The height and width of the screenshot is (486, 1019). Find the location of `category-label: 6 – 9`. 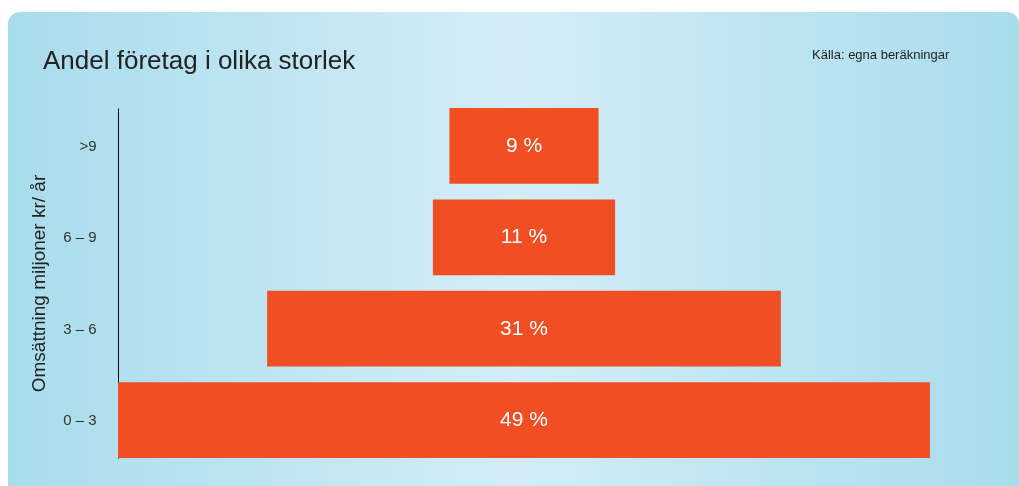

category-label: 6 – 9 is located at coordinates (80, 237).